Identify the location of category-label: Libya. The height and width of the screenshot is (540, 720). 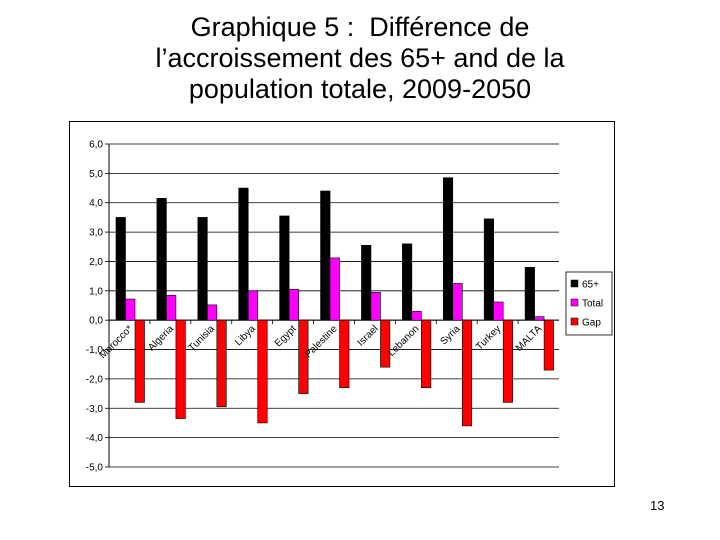
(245, 335).